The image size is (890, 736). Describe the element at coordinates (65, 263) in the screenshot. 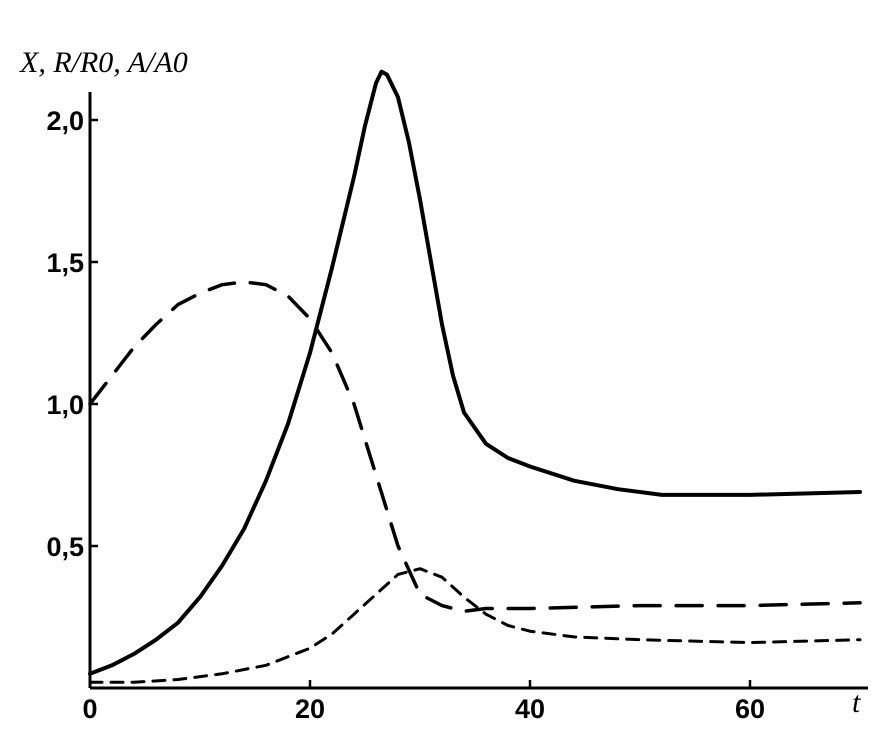

I see `y-tick-label-2: 1,5` at that location.